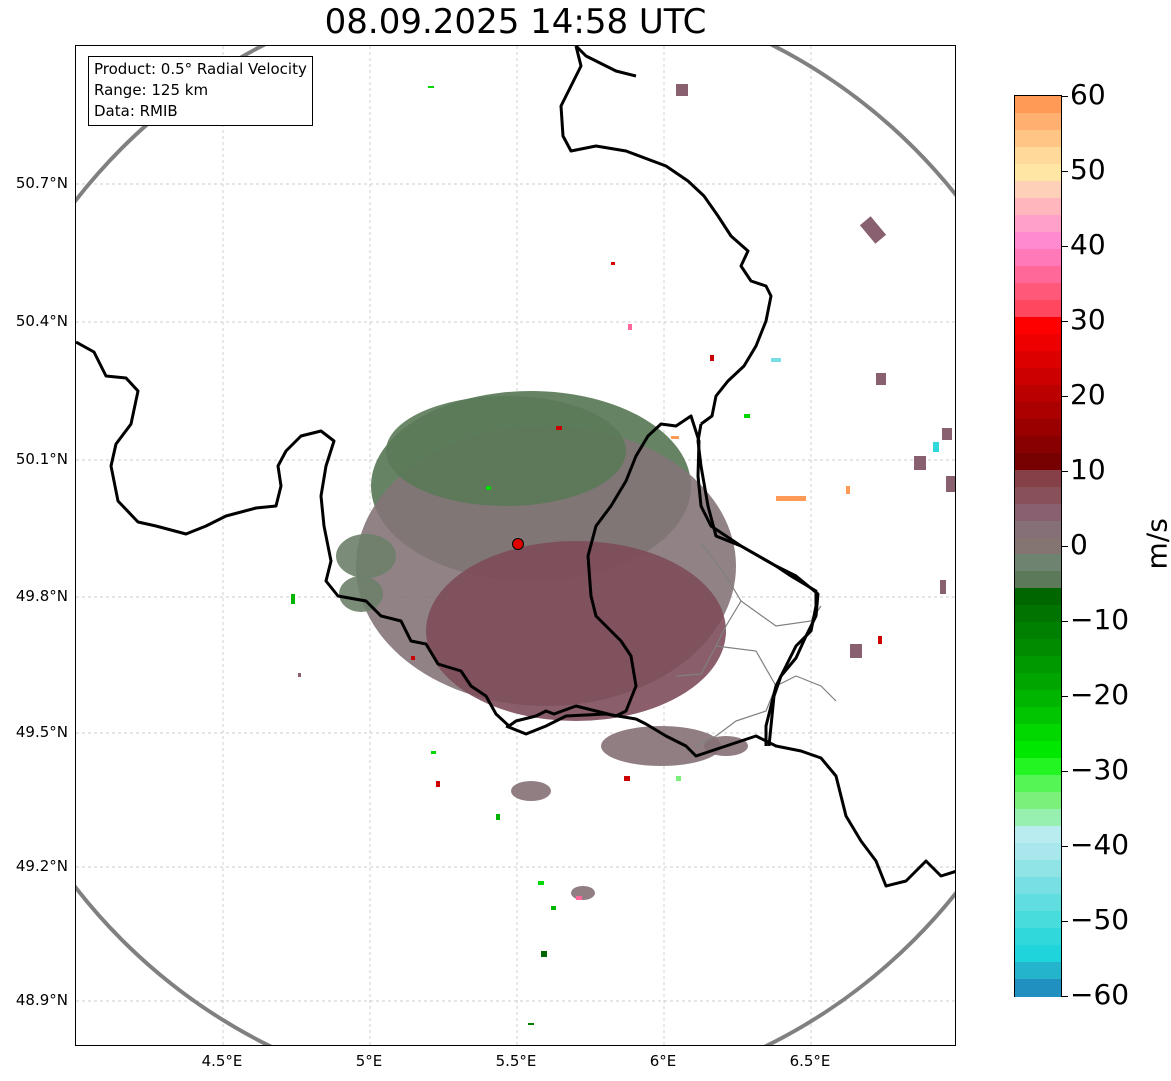 This screenshot has height=1081, width=1171. I want to click on lat-label-50-4: 50.4°N, so click(41, 321).